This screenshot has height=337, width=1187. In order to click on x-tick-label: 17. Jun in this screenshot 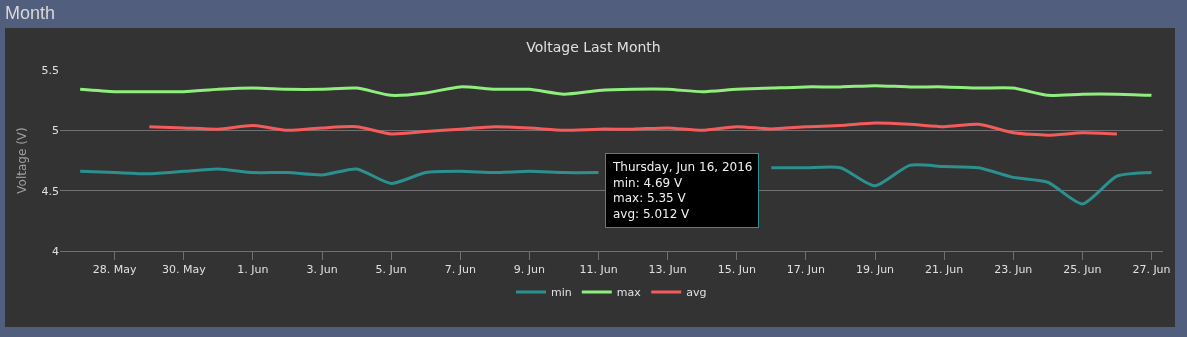, I will do `click(805, 270)`.